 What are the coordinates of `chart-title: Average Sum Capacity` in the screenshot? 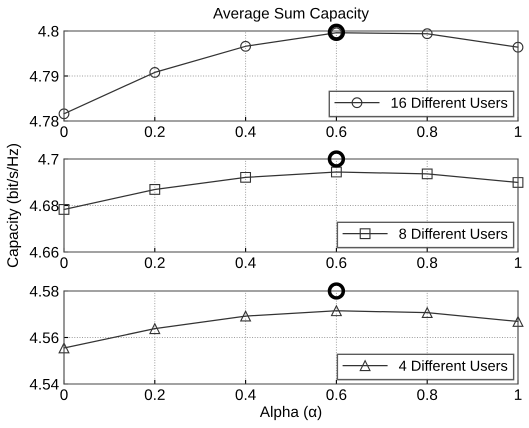 It's located at (291, 14).